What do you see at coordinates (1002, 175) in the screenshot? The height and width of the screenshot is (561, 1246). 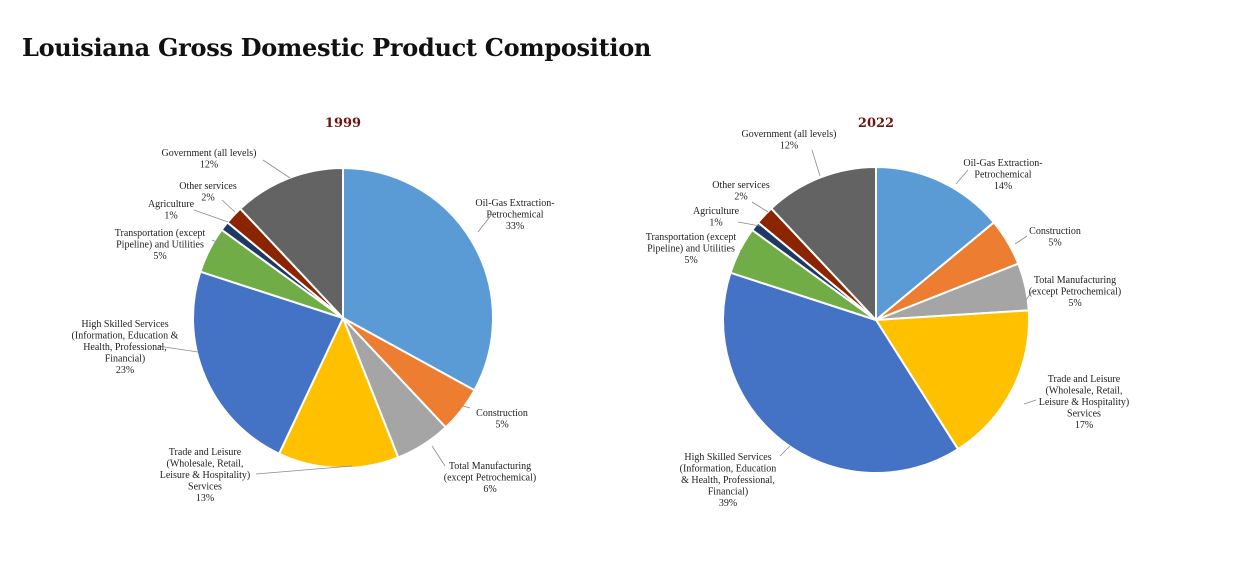 I see `slice-label-oil: Oil-Gas Extraction-Petrochemical 14%` at bounding box center [1002, 175].